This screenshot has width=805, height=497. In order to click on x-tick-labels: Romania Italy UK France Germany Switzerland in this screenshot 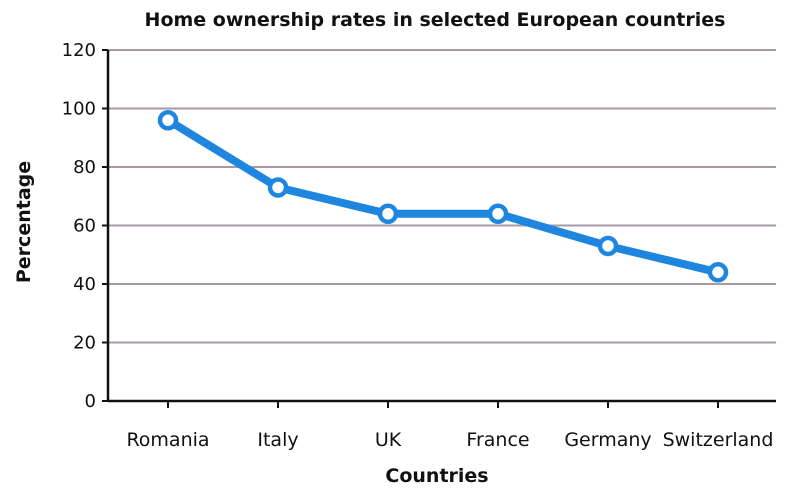, I will do `click(449, 440)`.